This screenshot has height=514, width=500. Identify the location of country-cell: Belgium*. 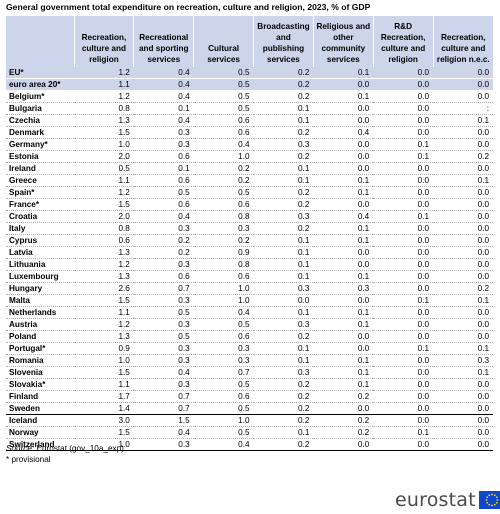
(40, 96).